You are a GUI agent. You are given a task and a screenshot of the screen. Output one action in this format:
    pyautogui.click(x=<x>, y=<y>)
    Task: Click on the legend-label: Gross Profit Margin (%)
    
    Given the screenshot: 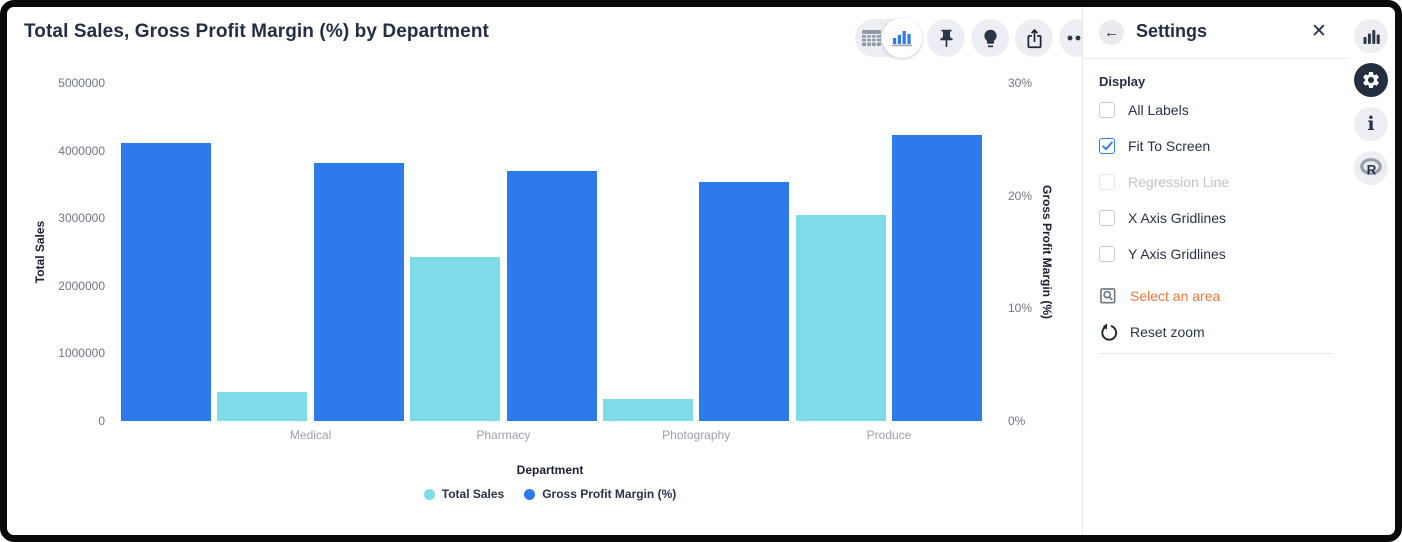 What is the action you would take?
    pyautogui.click(x=609, y=494)
    